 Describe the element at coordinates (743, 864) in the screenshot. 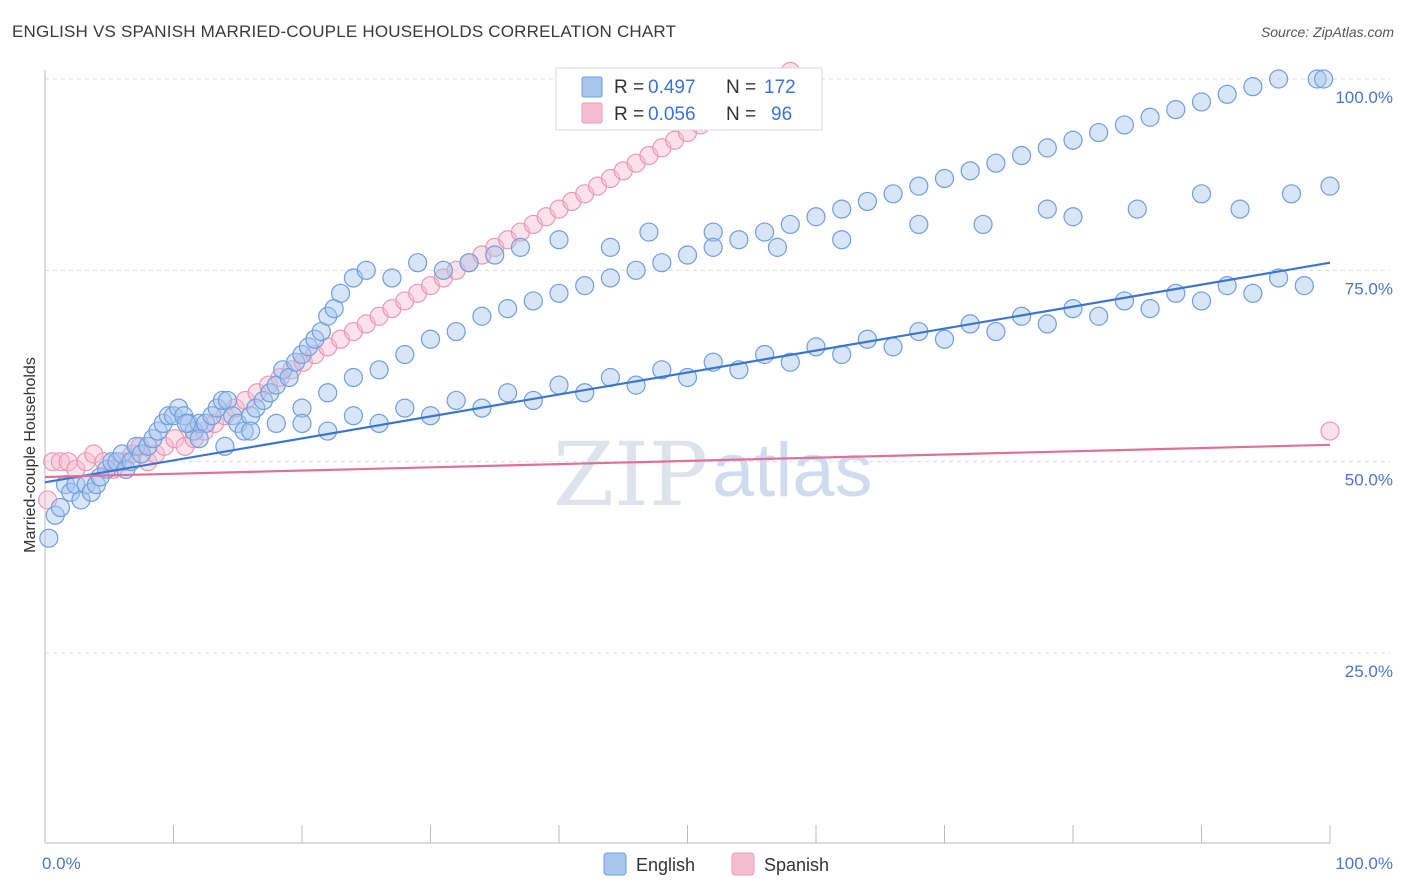

I see `legend-bottom-spanish-swatch` at that location.